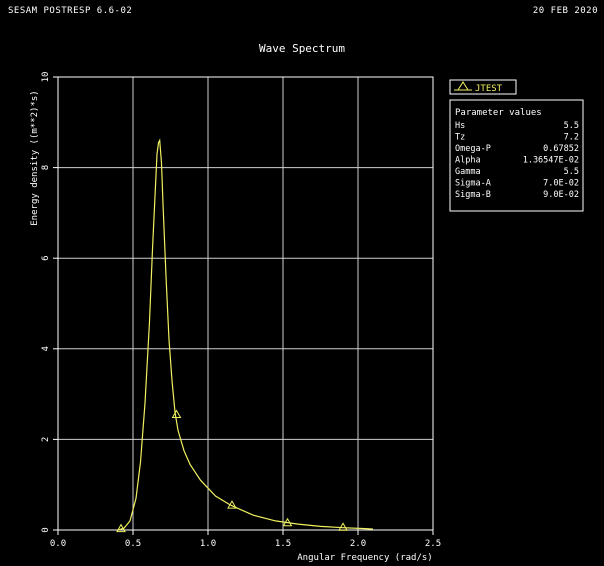 This screenshot has height=566, width=604. Describe the element at coordinates (468, 172) in the screenshot. I see `parameter-name: Gamma` at that location.